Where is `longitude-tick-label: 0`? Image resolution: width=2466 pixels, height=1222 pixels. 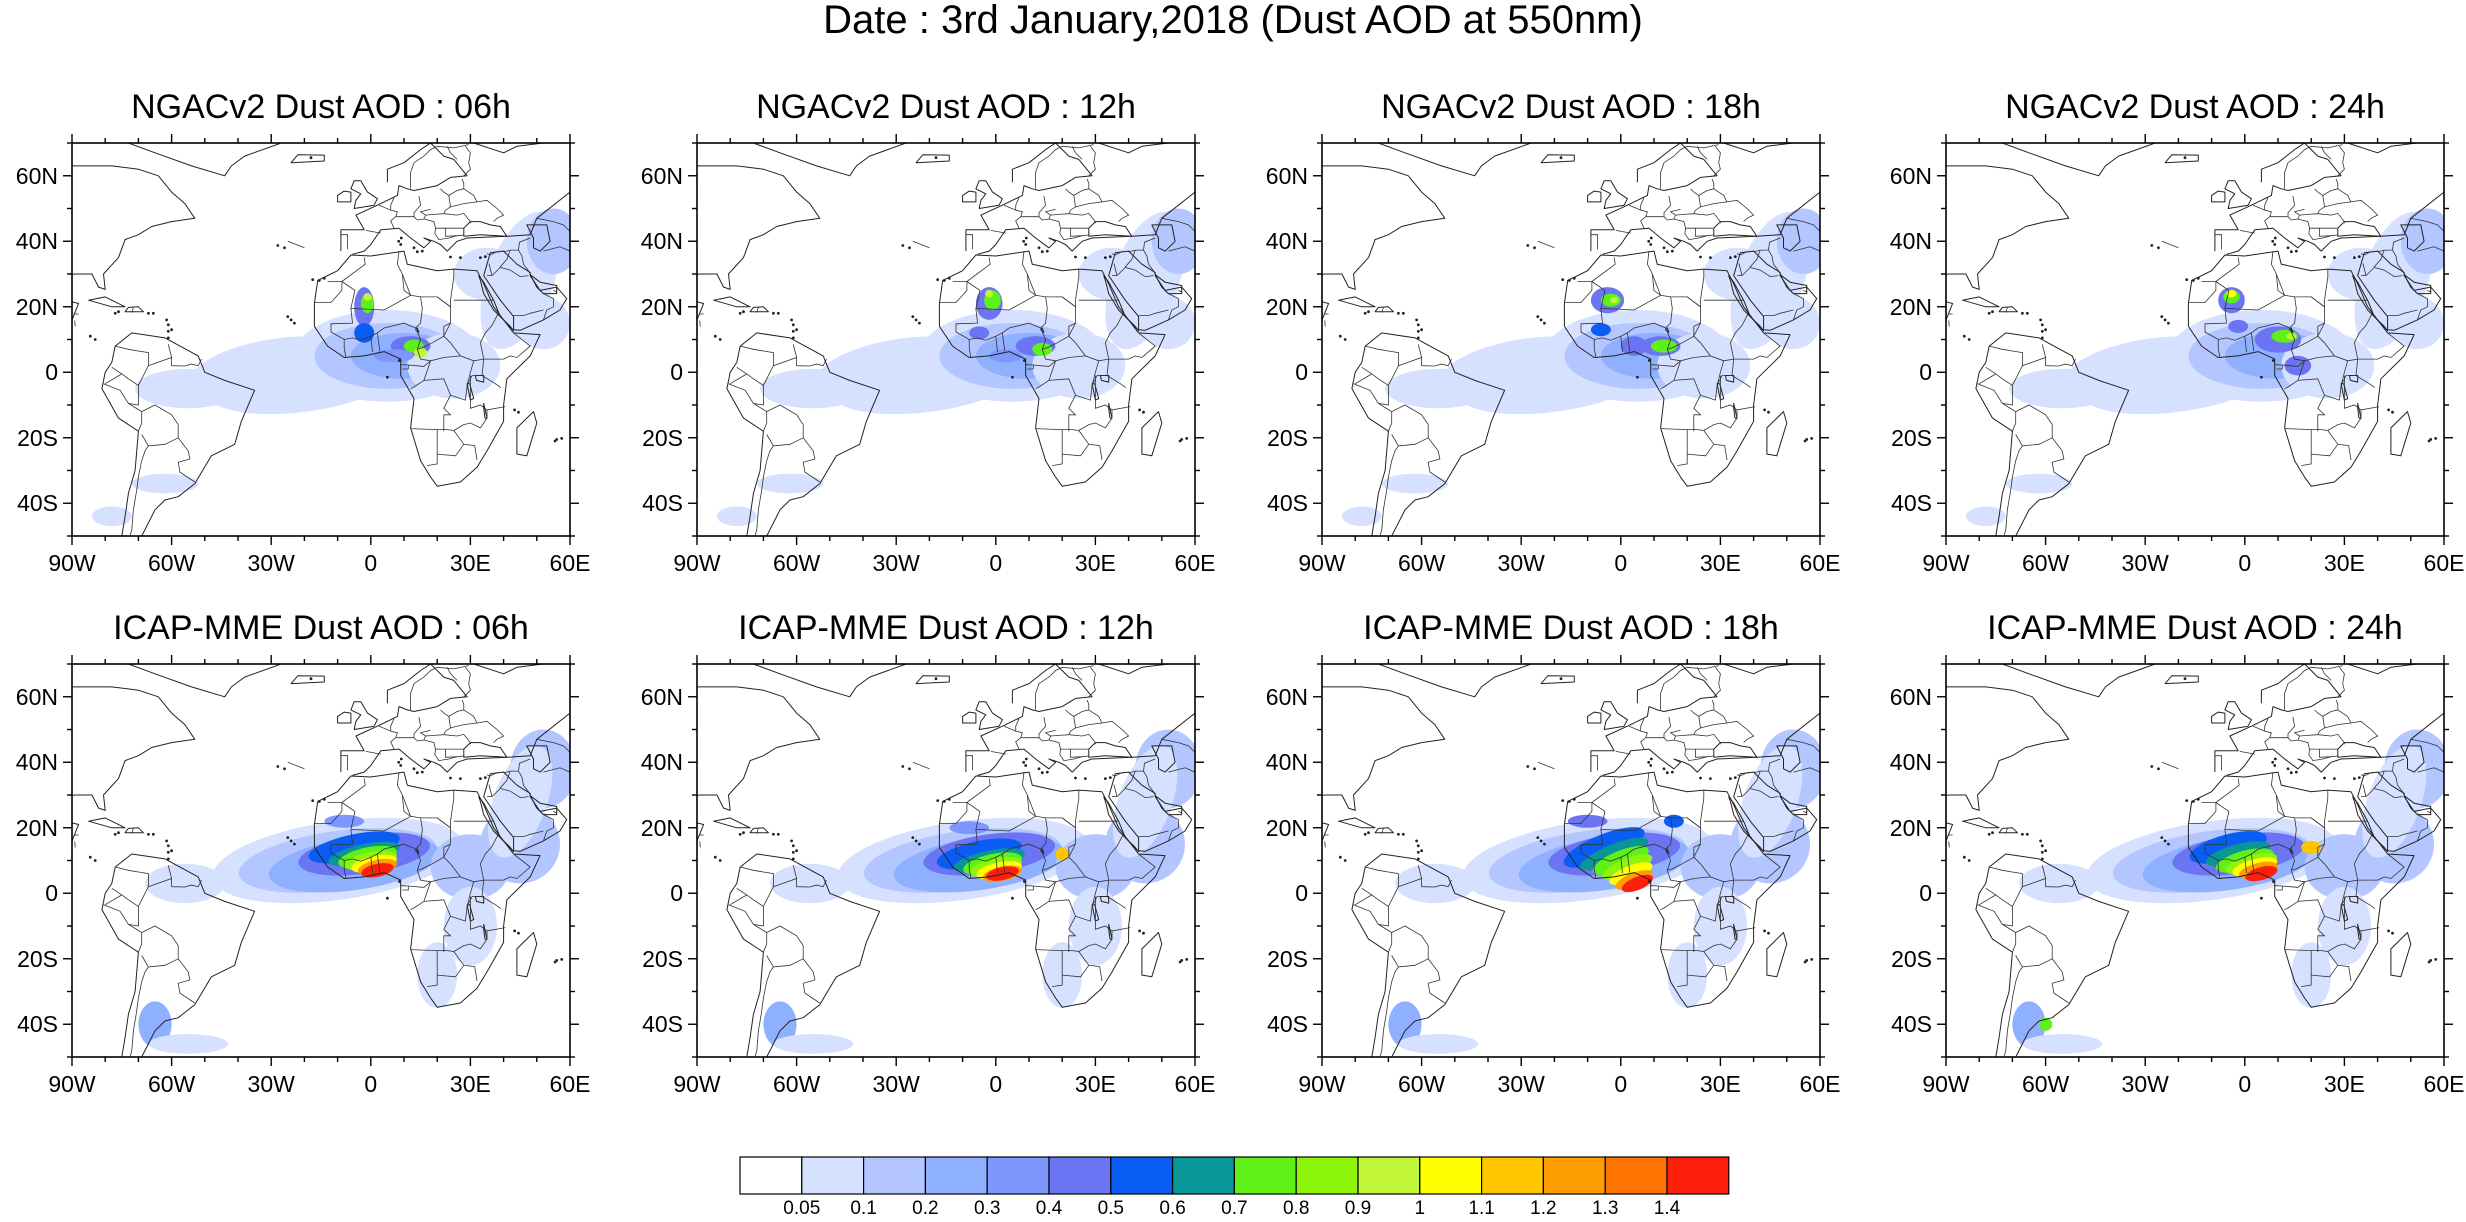
longitude-tick-label: 0 is located at coordinates (2245, 1084).